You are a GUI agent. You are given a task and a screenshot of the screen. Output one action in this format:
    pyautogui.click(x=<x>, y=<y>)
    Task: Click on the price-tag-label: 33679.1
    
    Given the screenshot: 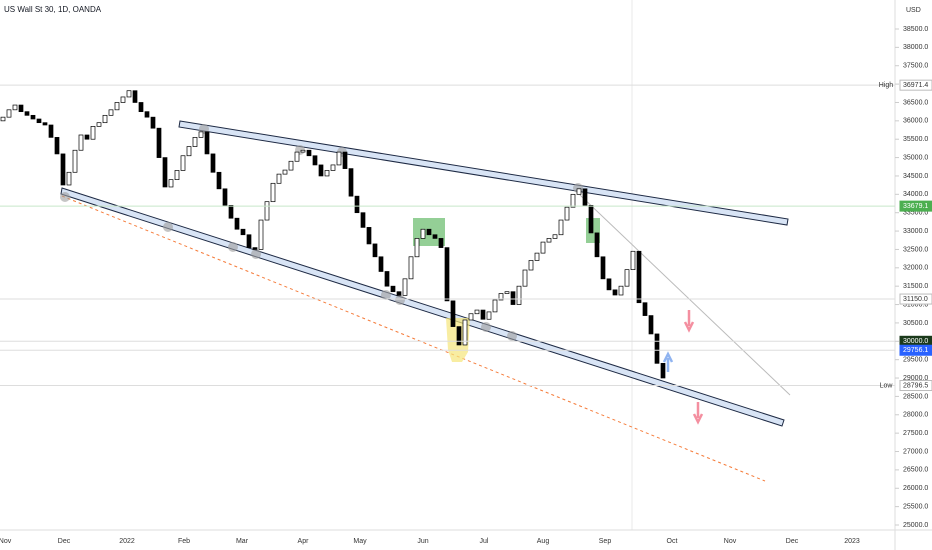 What is the action you would take?
    pyautogui.click(x=915, y=206)
    